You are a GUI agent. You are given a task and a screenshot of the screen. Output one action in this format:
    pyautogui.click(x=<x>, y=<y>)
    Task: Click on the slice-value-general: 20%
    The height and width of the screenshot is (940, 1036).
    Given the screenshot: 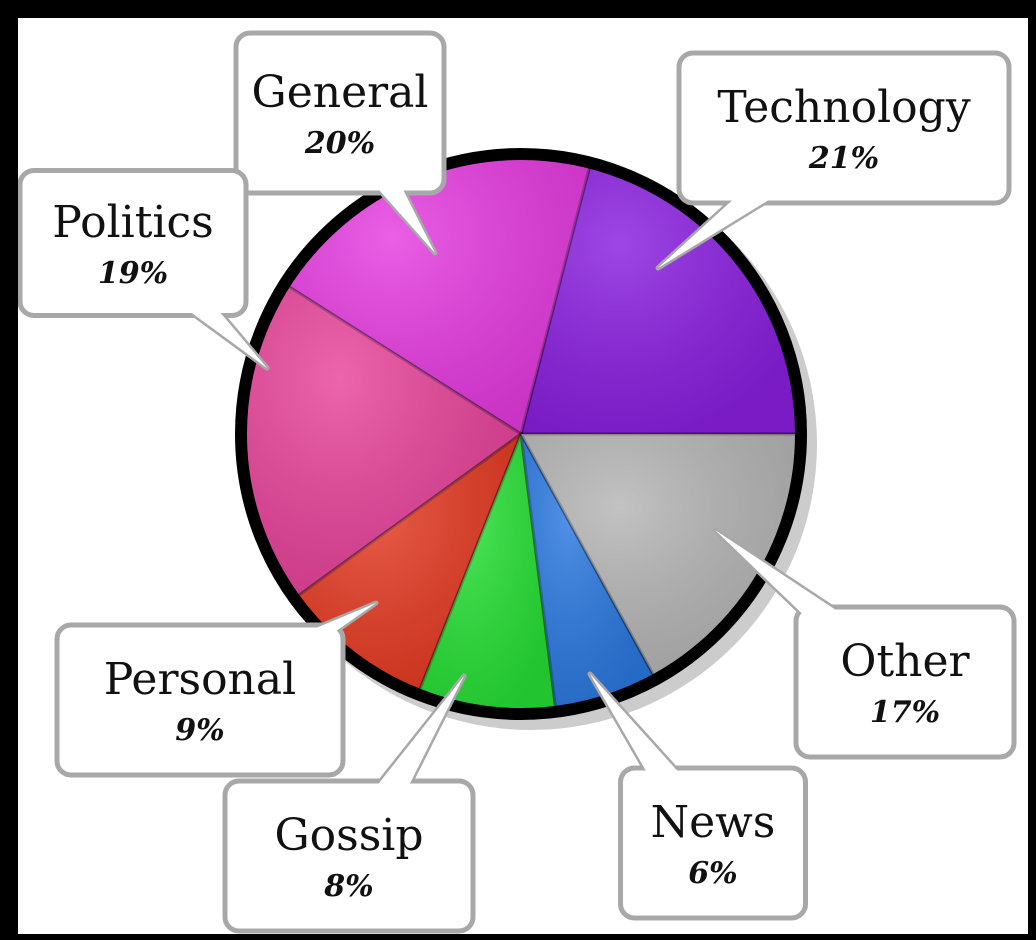 What is the action you would take?
    pyautogui.click(x=339, y=143)
    